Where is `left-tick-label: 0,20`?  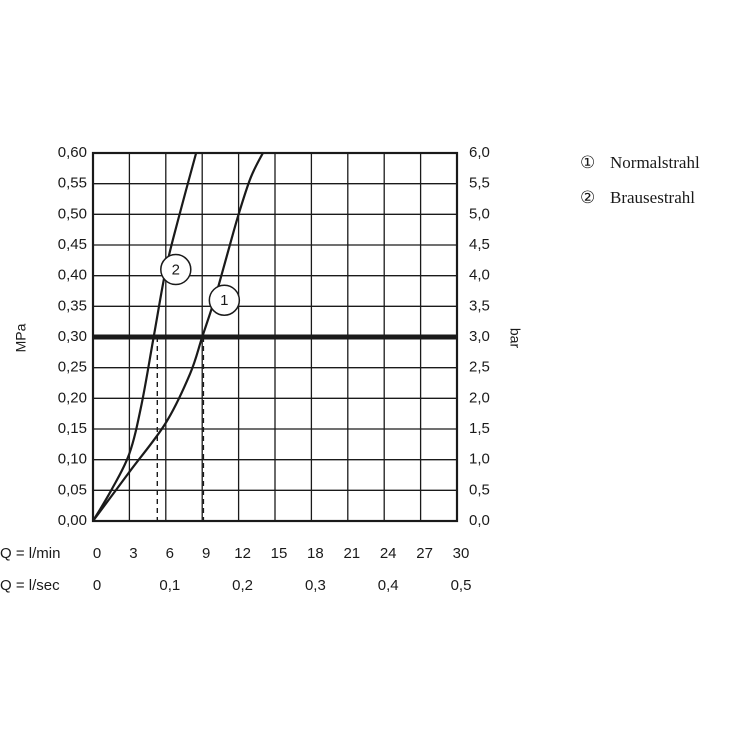
left-tick-label: 0,20 is located at coordinates (72, 397).